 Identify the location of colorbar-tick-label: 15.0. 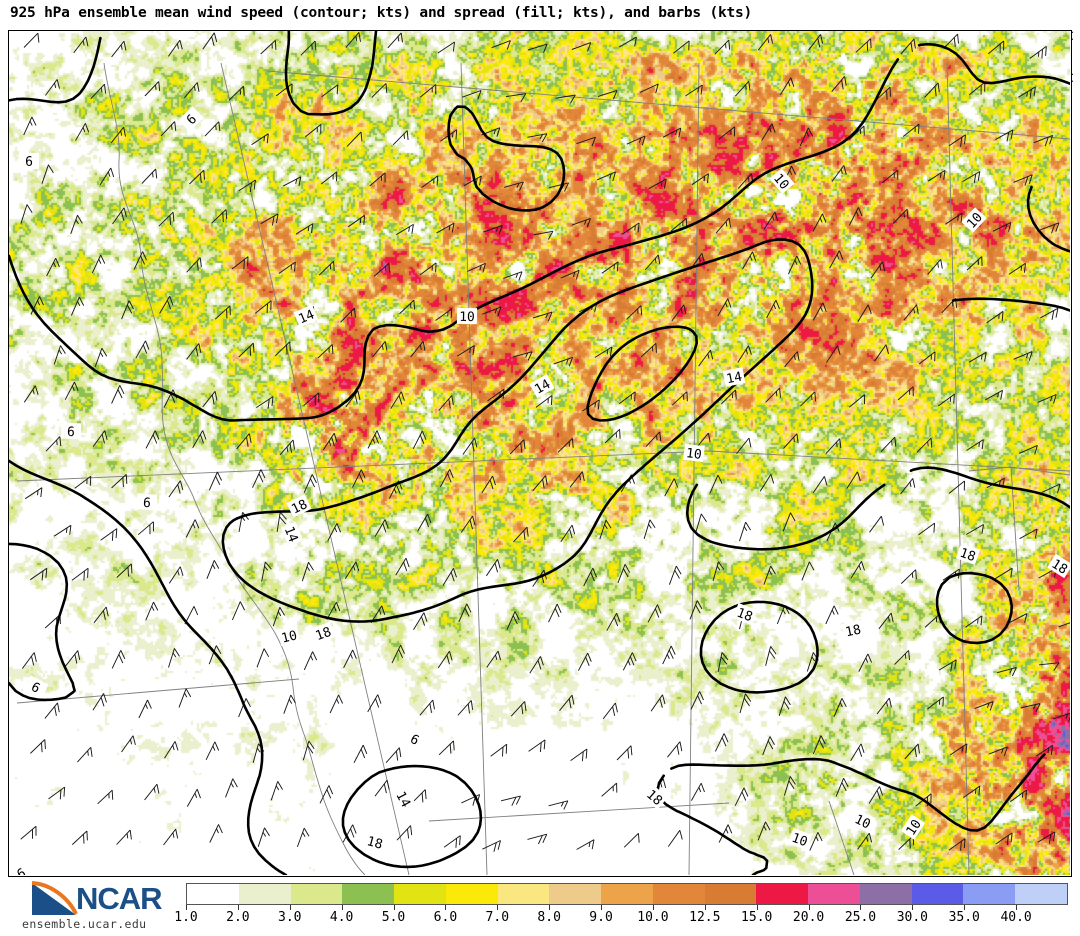
(757, 917).